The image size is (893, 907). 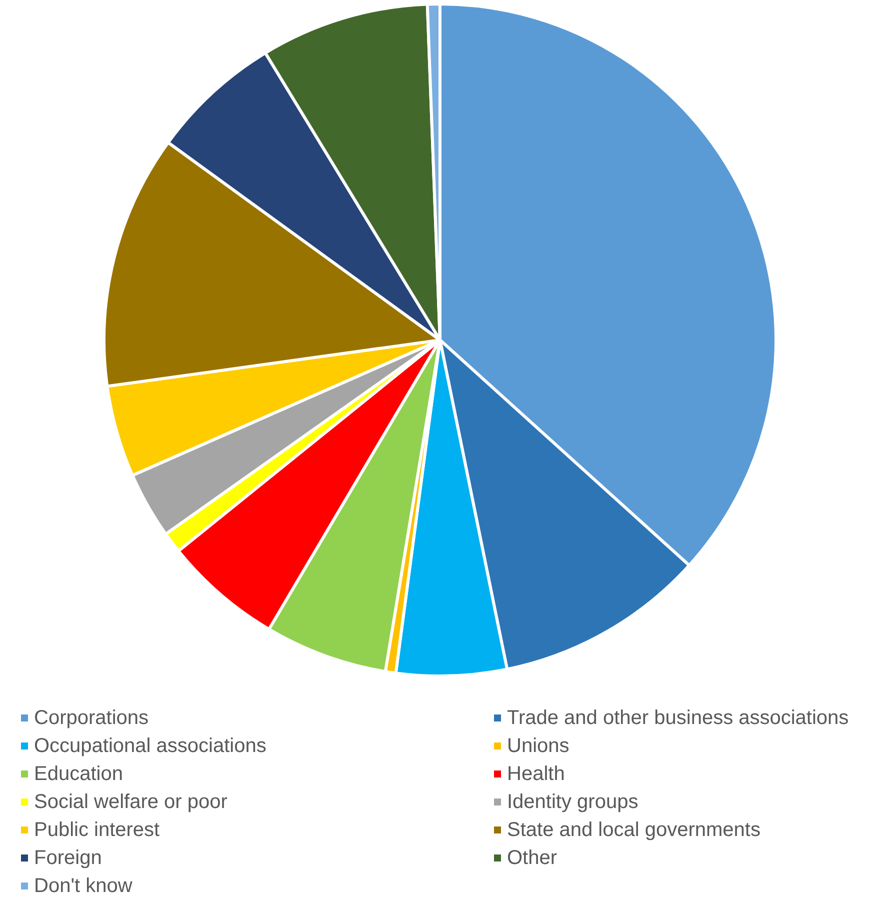 I want to click on legend-label: Social welfare or poor, so click(x=131, y=802).